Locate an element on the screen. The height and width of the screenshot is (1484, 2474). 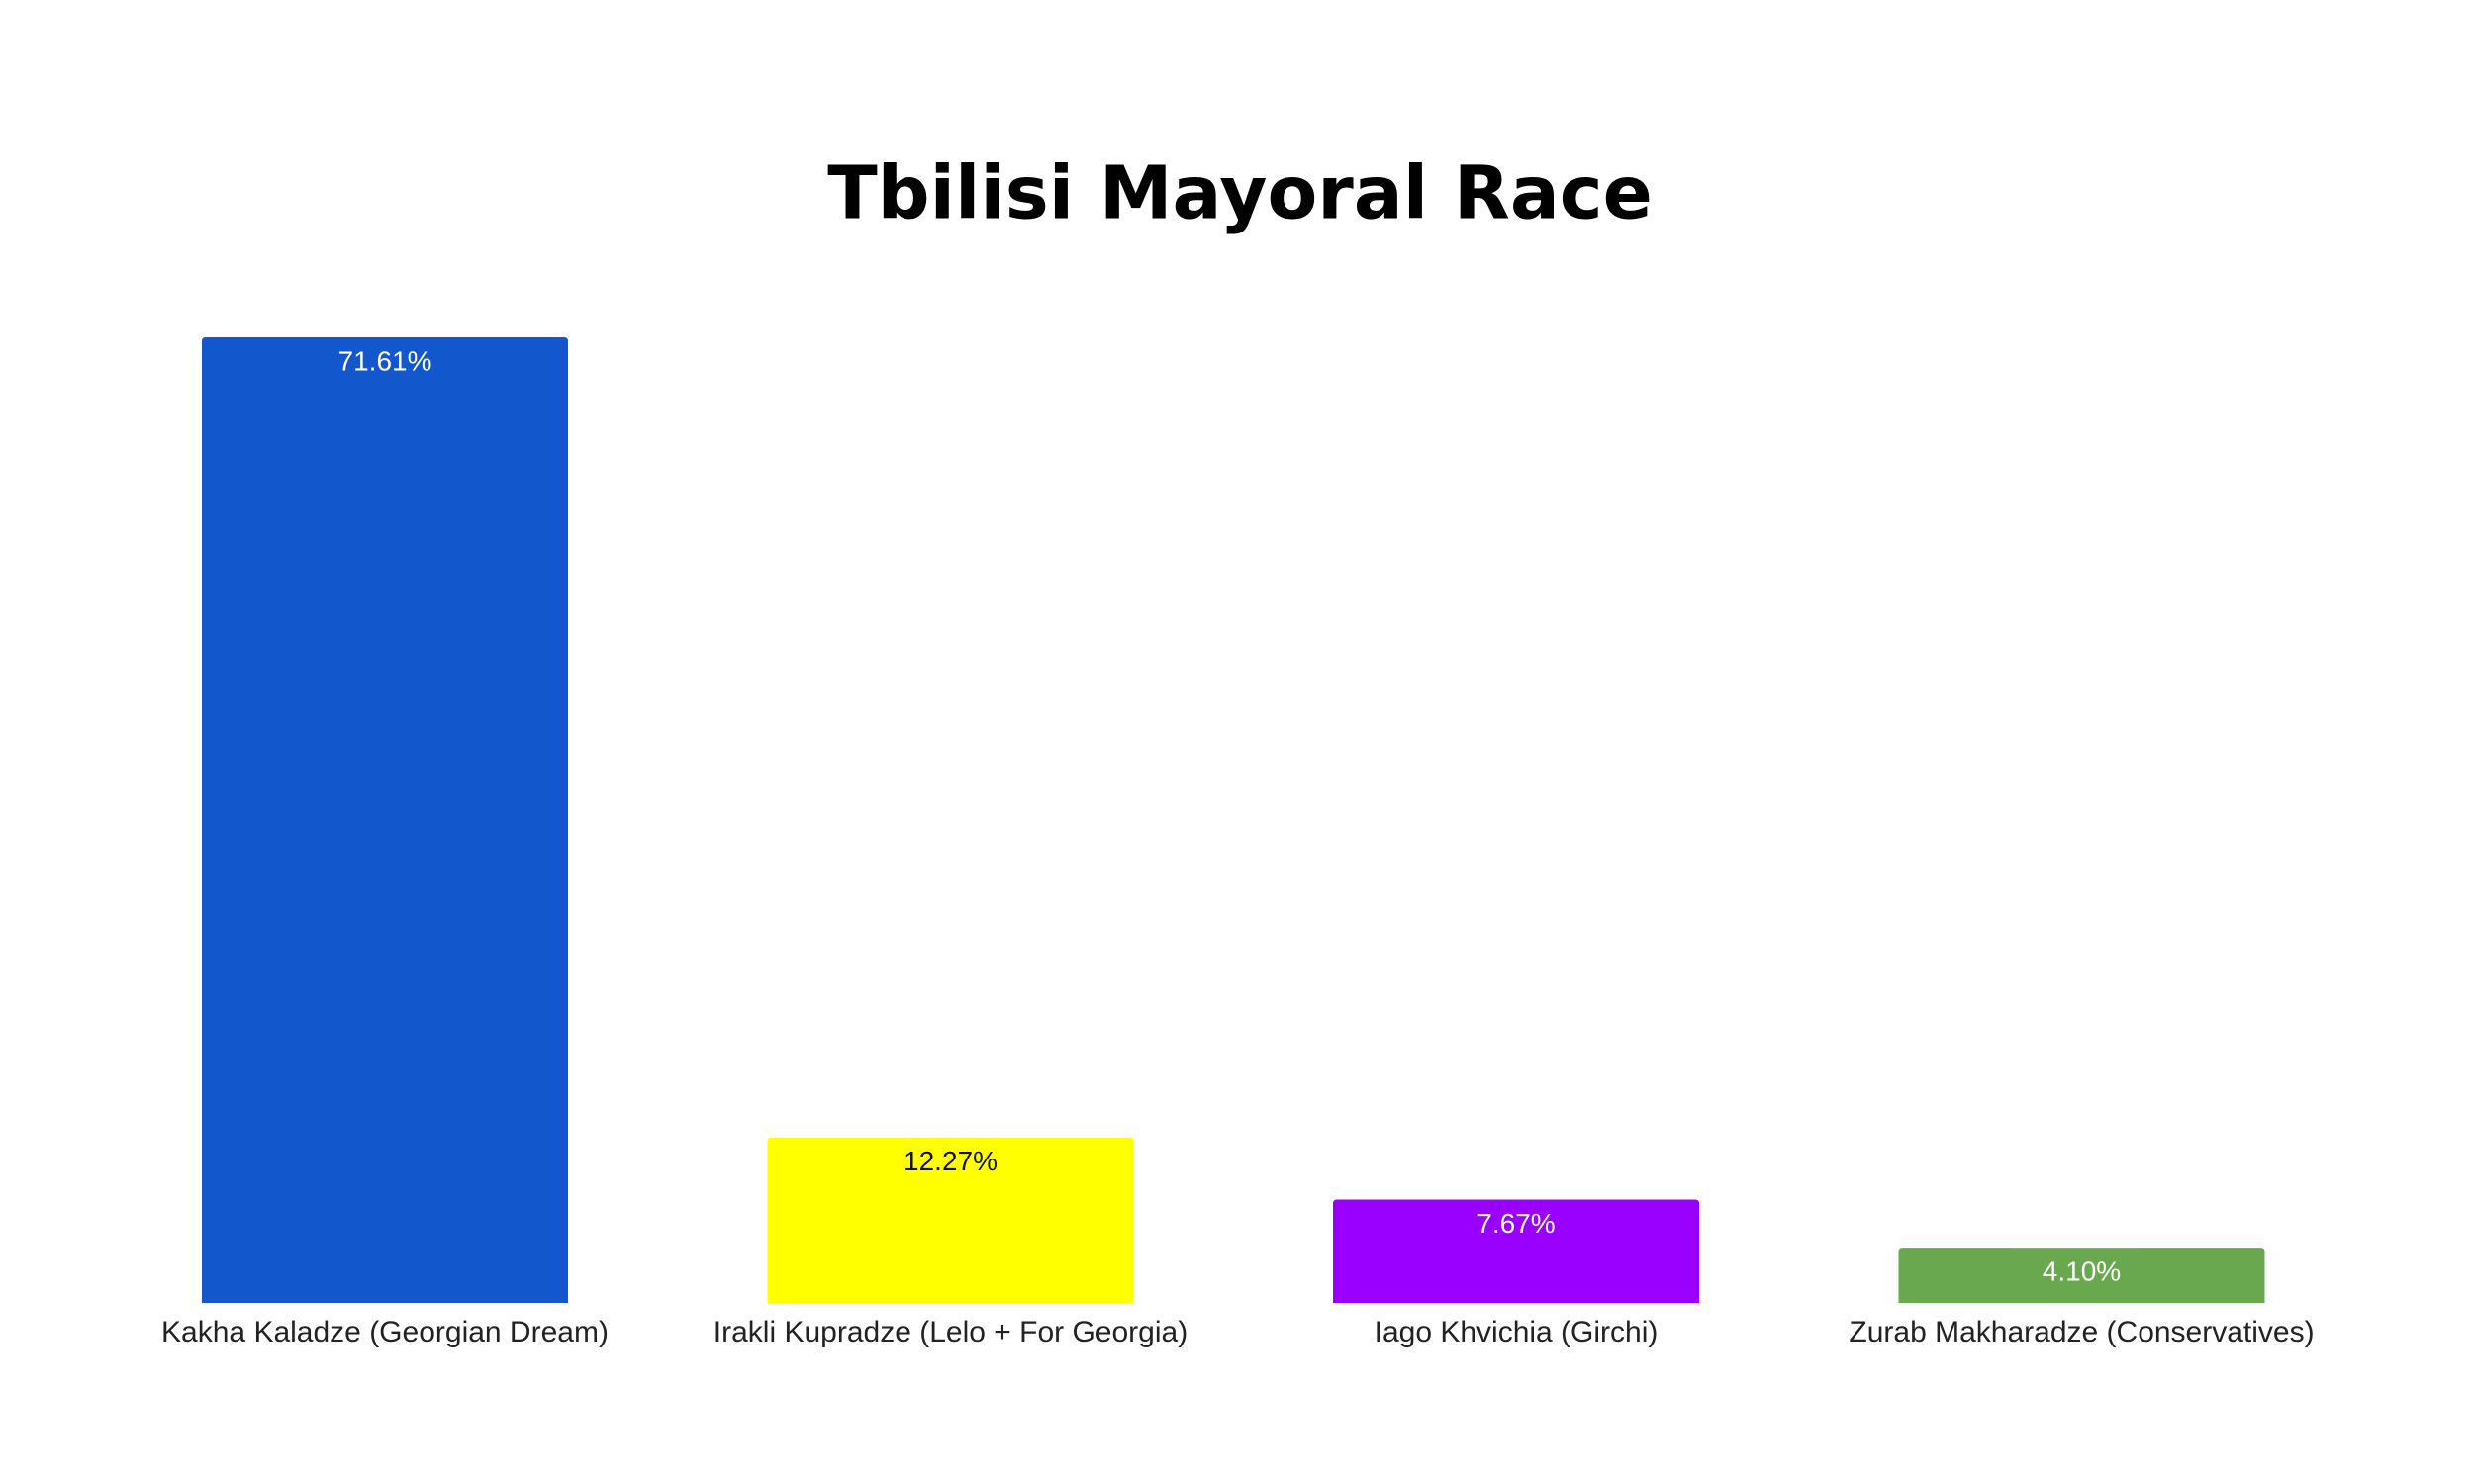
x-tick-label: Kakha Kaladze (Georgian Dream) is located at coordinates (385, 1332).